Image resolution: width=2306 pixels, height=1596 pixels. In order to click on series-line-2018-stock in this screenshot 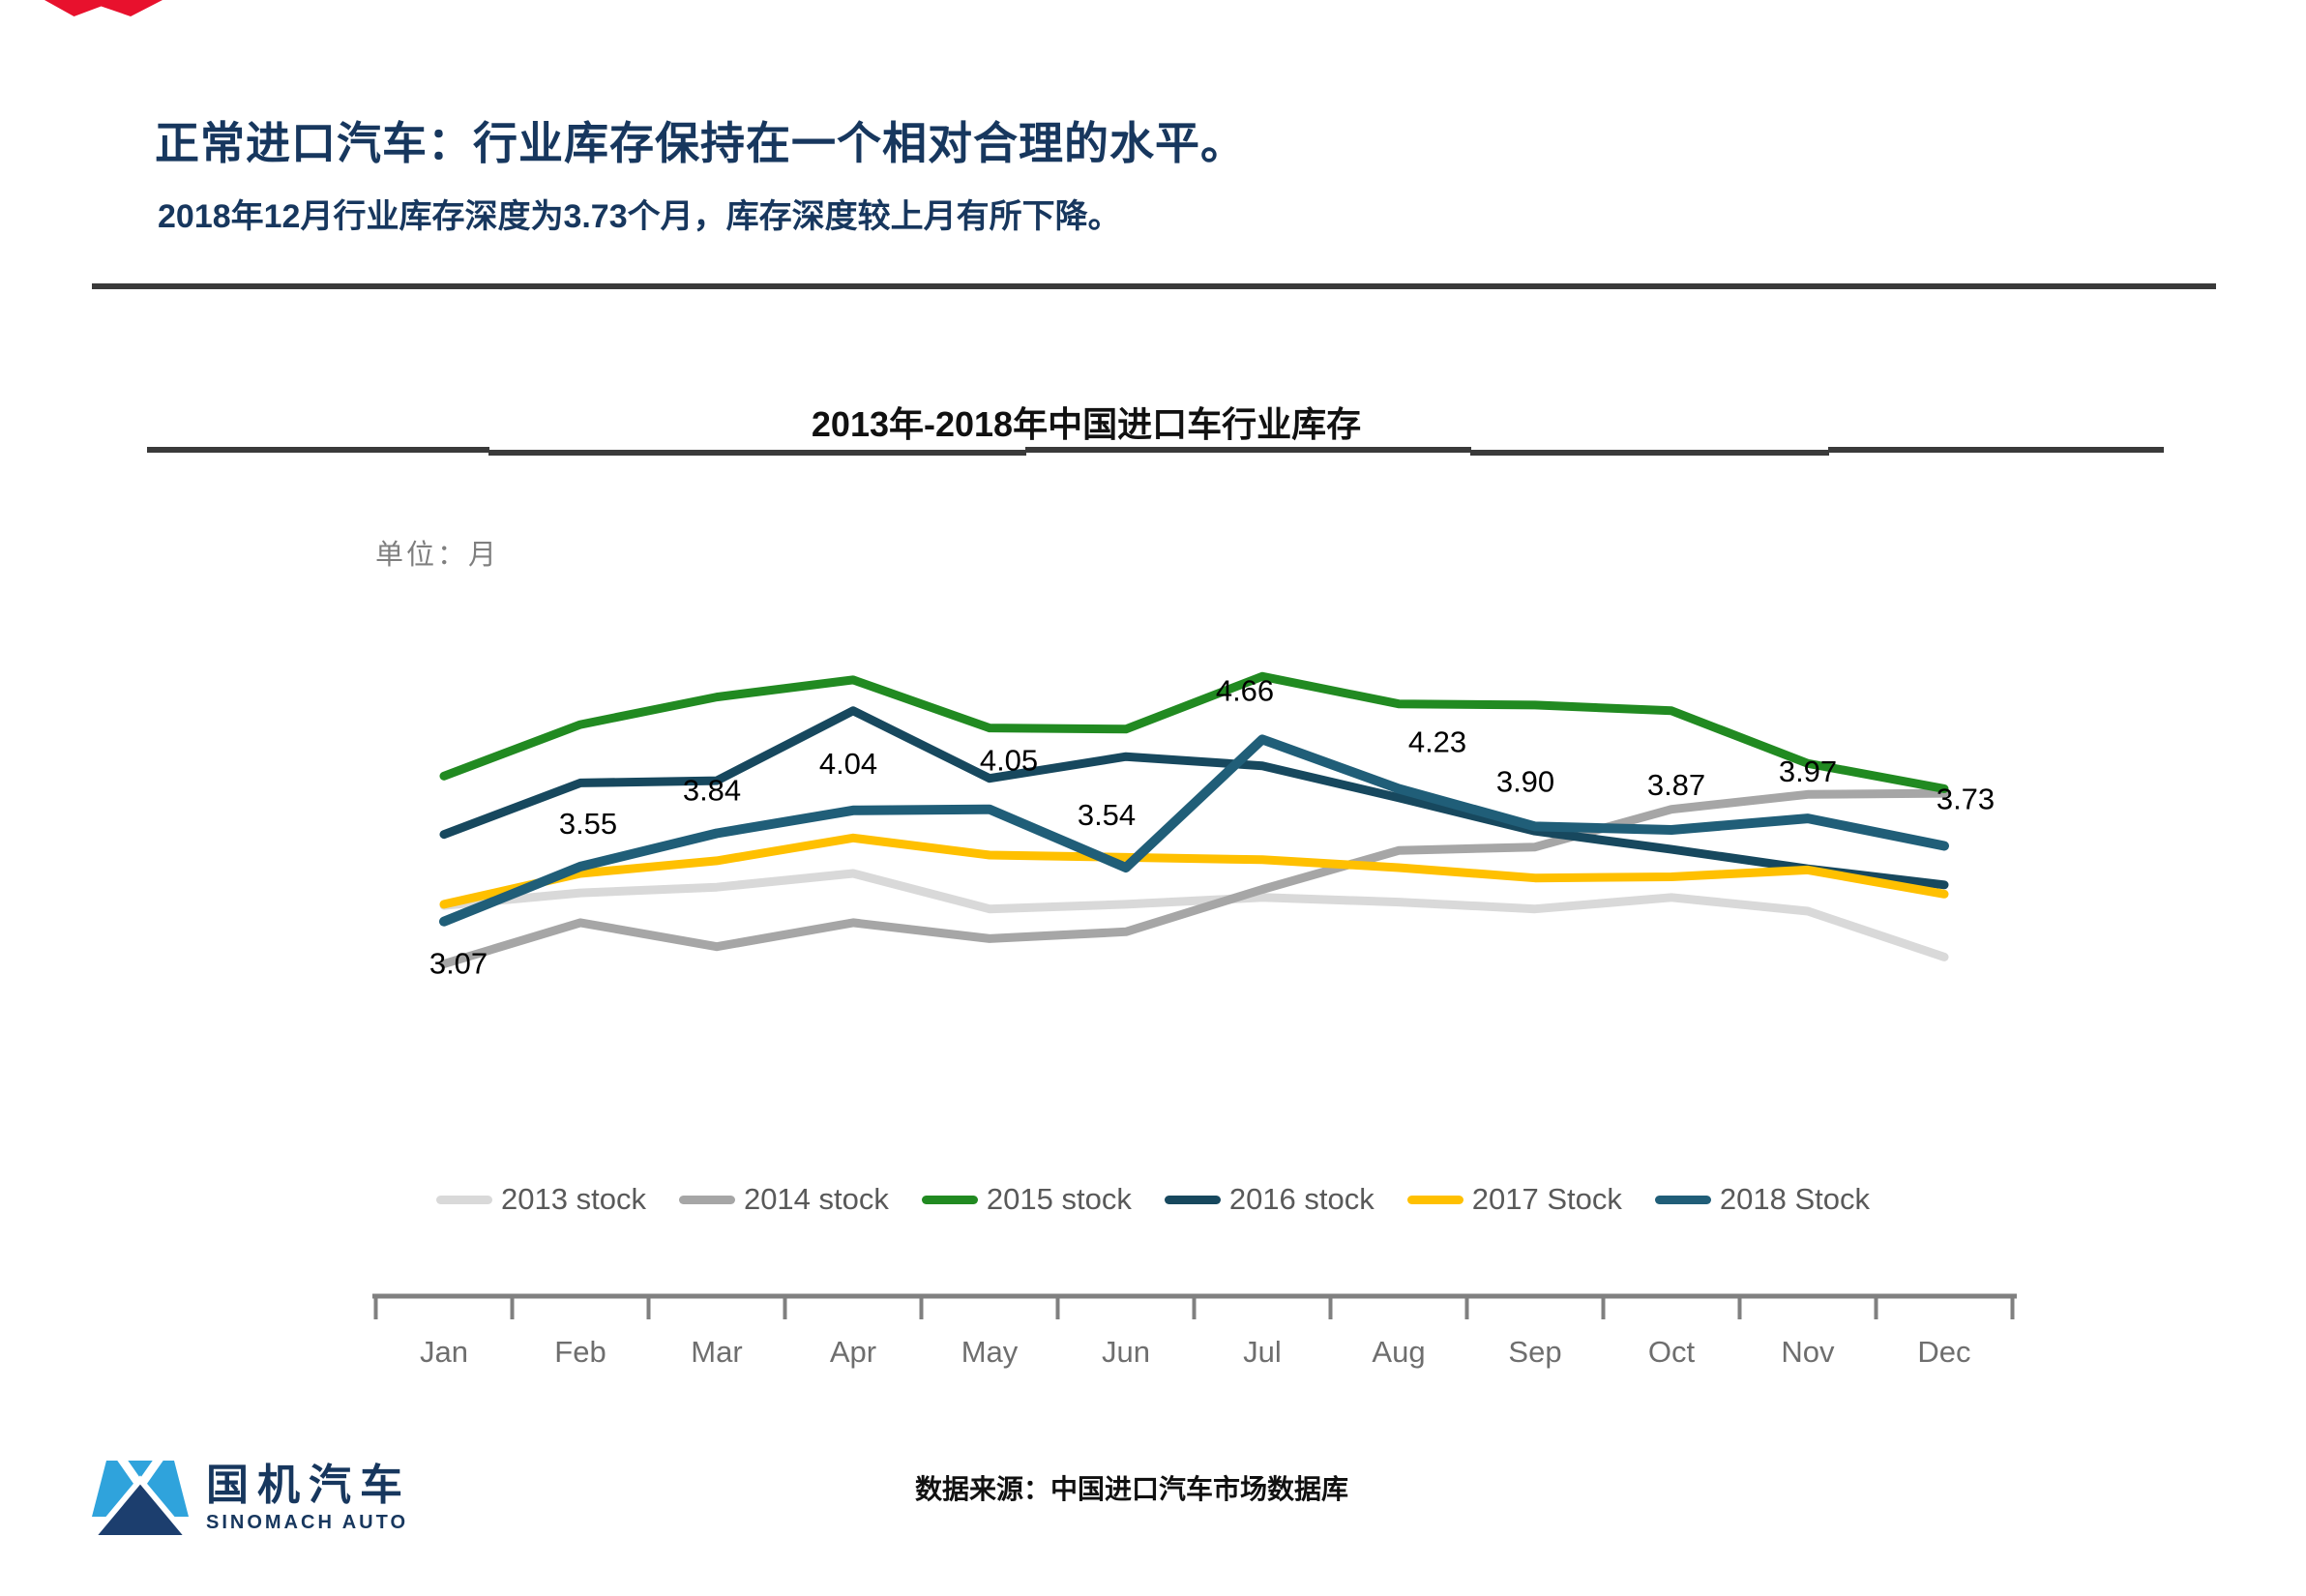, I will do `click(1194, 830)`.